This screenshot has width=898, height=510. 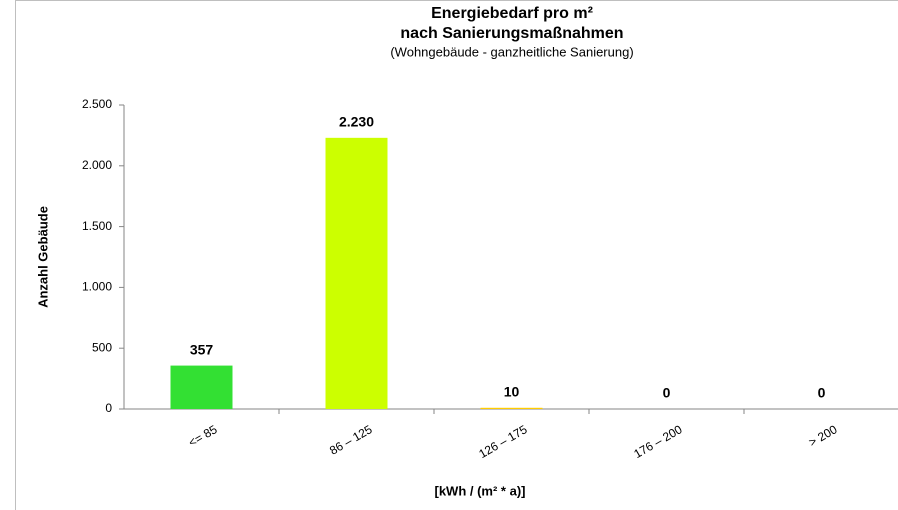 I want to click on chart-title: Energiebedarf pro m², so click(x=512, y=13).